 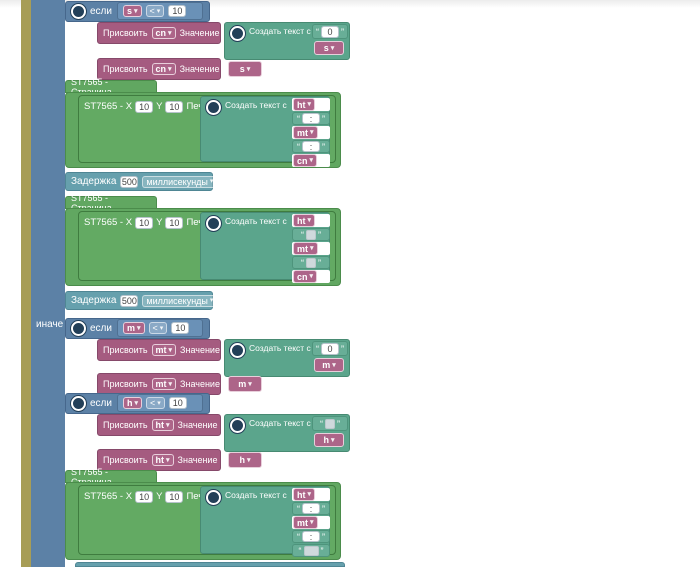 I want to click on value-socket: mt ▾, so click(x=311, y=522).